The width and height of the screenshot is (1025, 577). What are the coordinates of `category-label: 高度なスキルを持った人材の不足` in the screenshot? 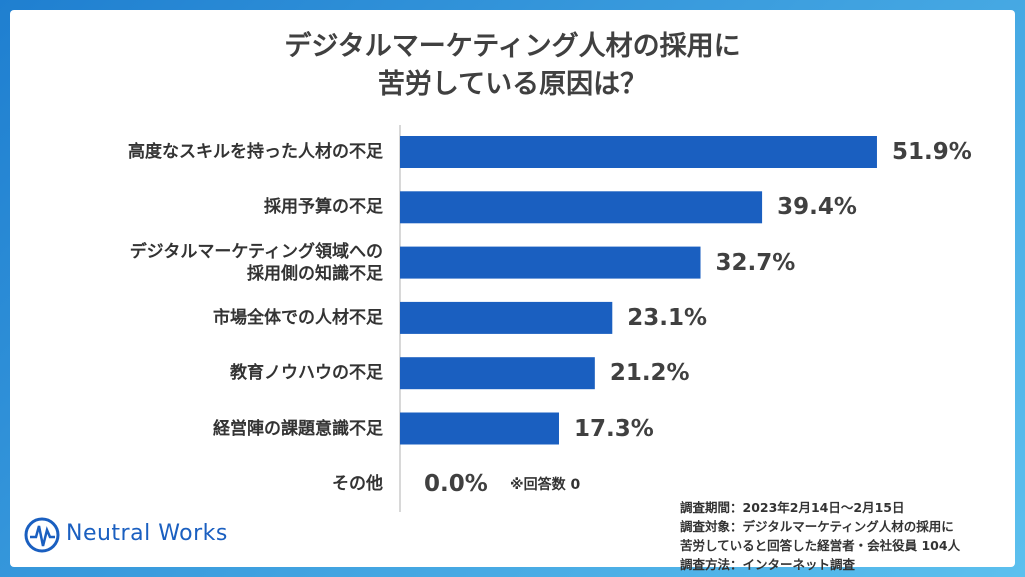 It's located at (255, 152).